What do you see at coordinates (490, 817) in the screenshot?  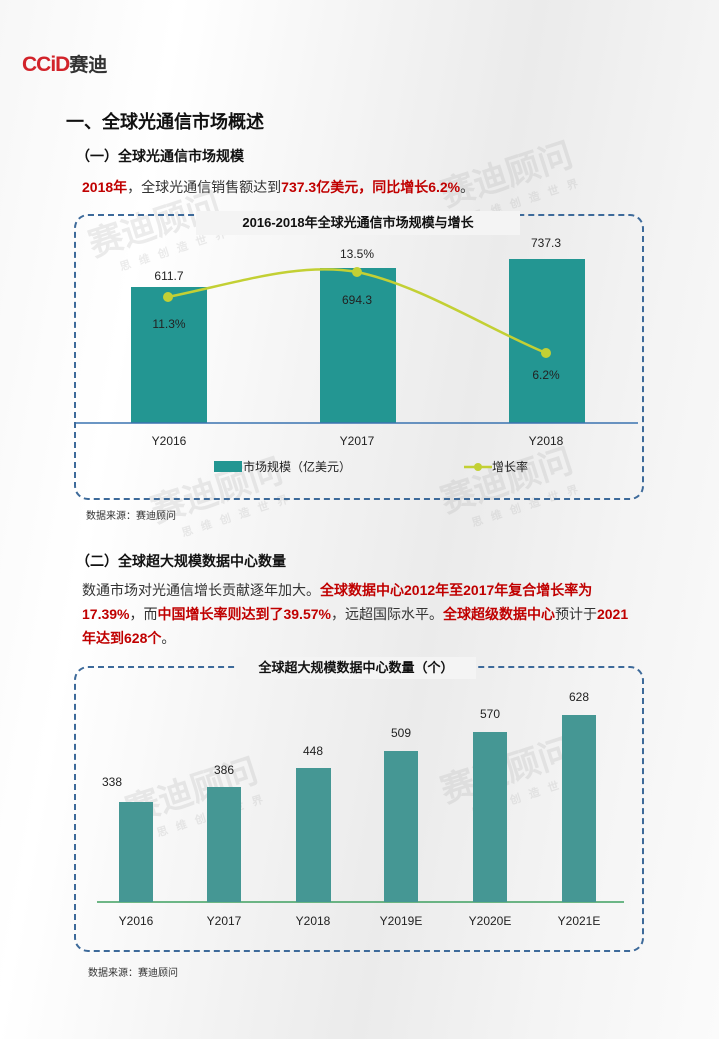 I see `bar-y2020e` at bounding box center [490, 817].